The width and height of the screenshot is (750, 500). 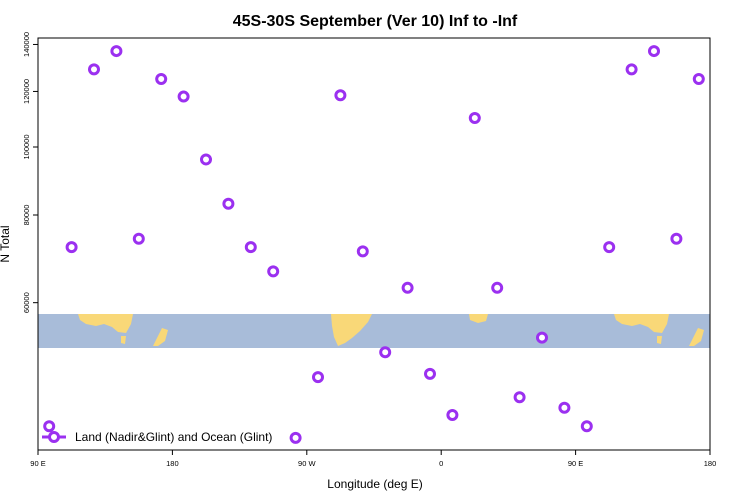 What do you see at coordinates (26, 215) in the screenshot?
I see `y-tick-label: 80000` at bounding box center [26, 215].